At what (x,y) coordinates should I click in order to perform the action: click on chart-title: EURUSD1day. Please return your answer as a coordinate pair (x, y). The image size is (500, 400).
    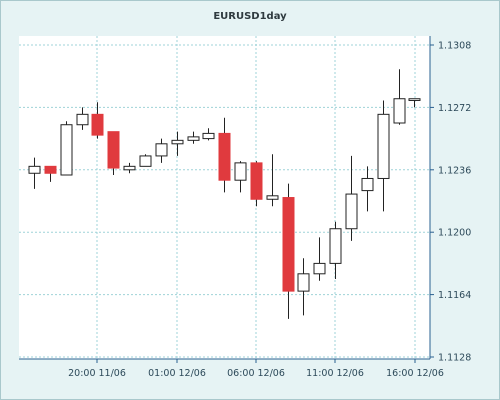
    Looking at the image, I should click on (250, 16).